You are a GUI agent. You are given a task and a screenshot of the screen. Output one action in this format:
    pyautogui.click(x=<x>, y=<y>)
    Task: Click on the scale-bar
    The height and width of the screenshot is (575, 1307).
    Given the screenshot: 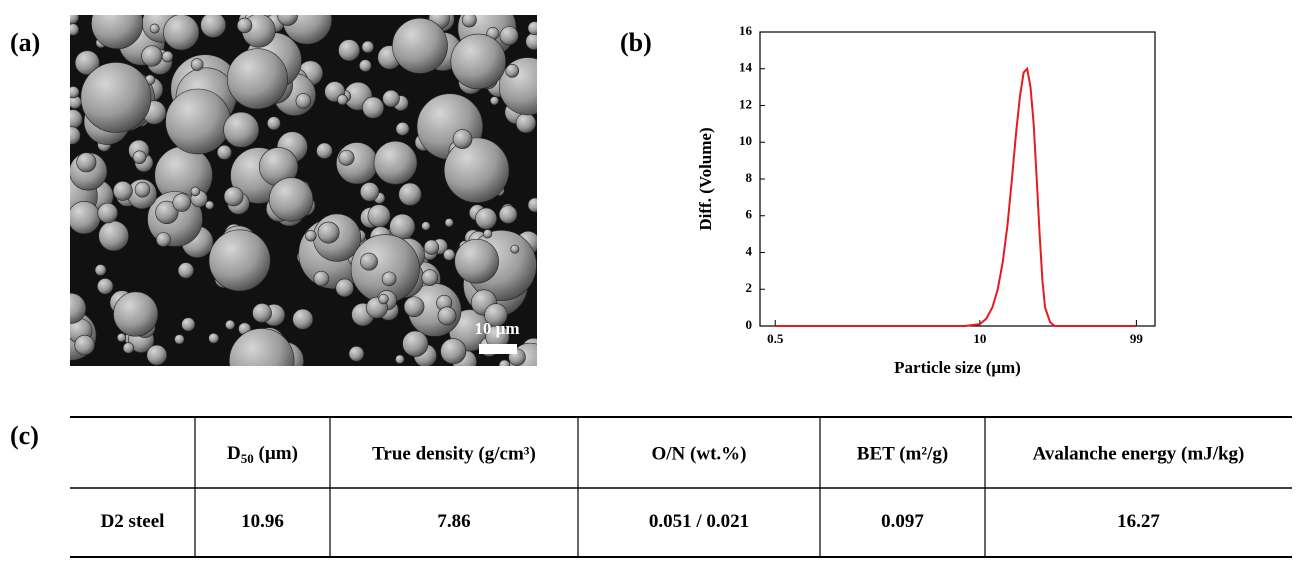 What is the action you would take?
    pyautogui.click(x=498, y=349)
    